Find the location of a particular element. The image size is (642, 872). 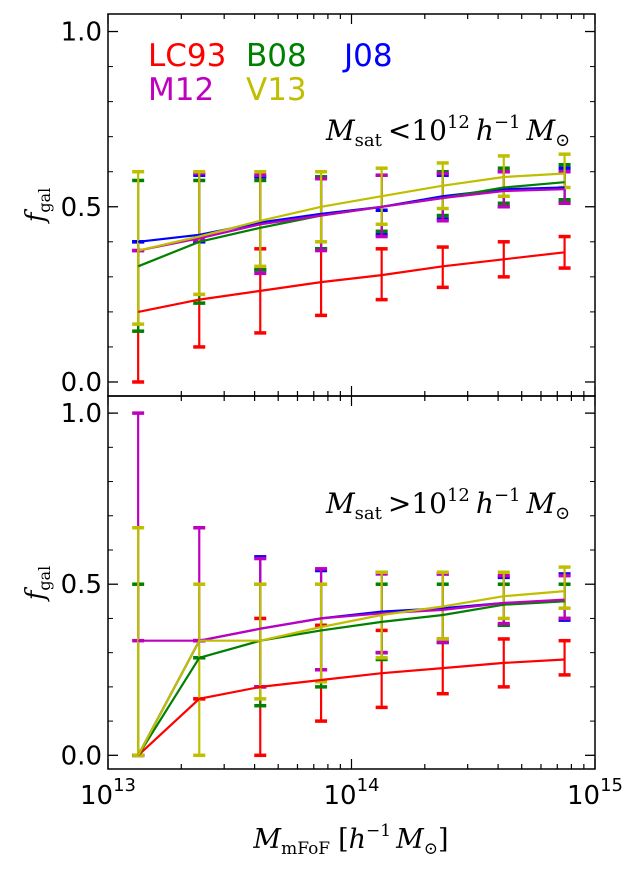

xlabel-open: [ is located at coordinates (343, 839).